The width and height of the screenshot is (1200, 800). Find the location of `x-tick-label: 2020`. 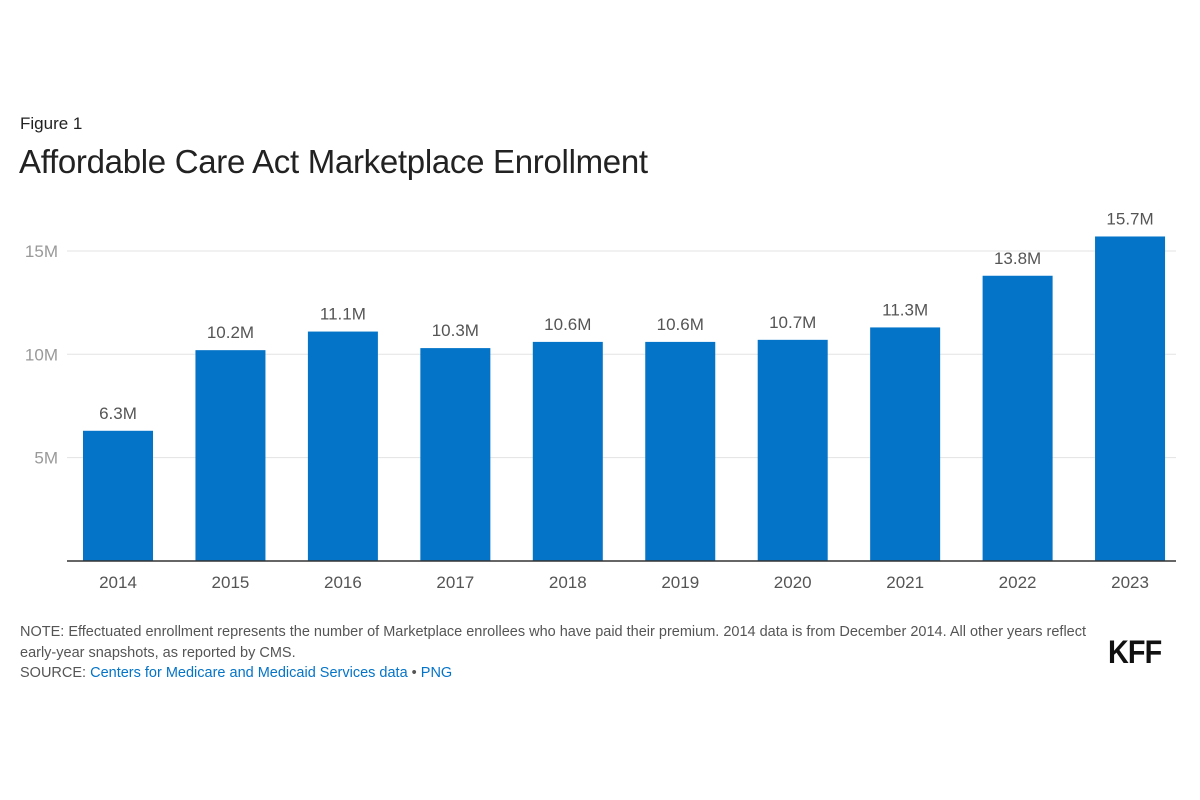

x-tick-label: 2020 is located at coordinates (793, 582).